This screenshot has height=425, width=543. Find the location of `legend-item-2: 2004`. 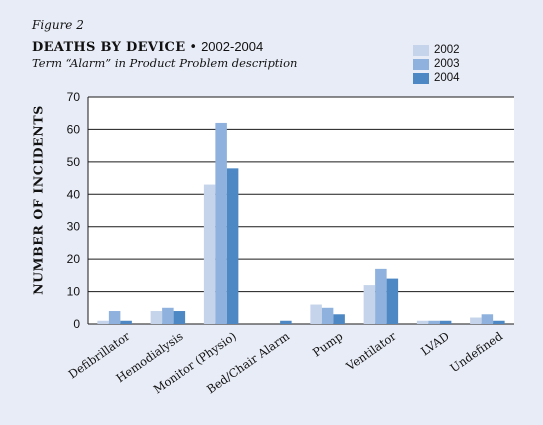

legend-item-2: 2004 is located at coordinates (436, 78).